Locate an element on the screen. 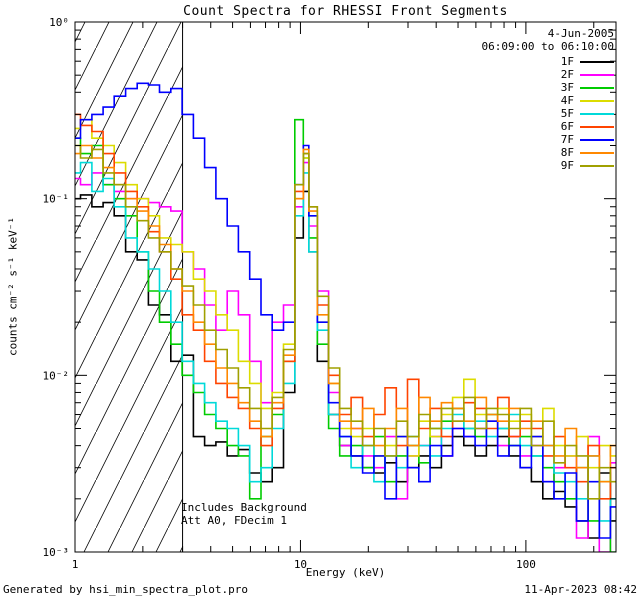 The height and width of the screenshot is (600, 640). legend-label: 6F is located at coordinates (567, 126).